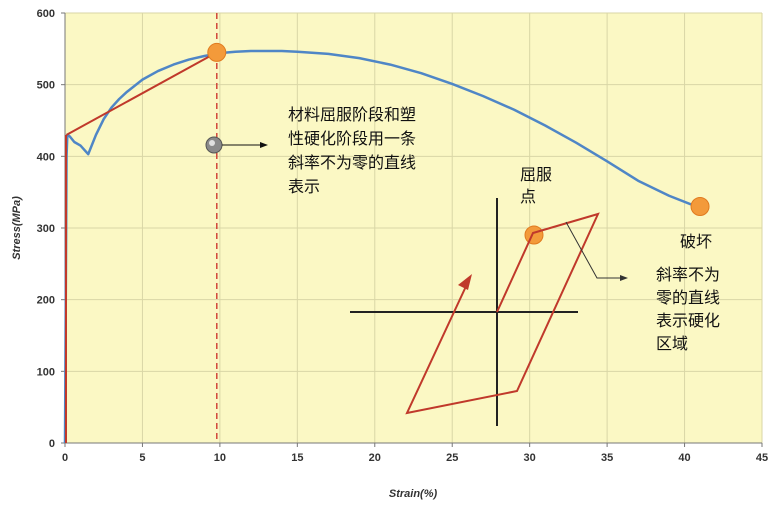 The width and height of the screenshot is (780, 512). I want to click on annotation-failure: 破坏, so click(696, 241).